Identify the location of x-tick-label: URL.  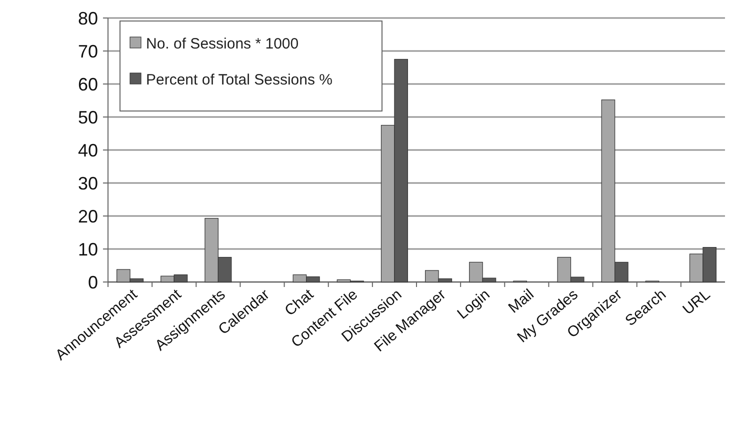
(697, 302).